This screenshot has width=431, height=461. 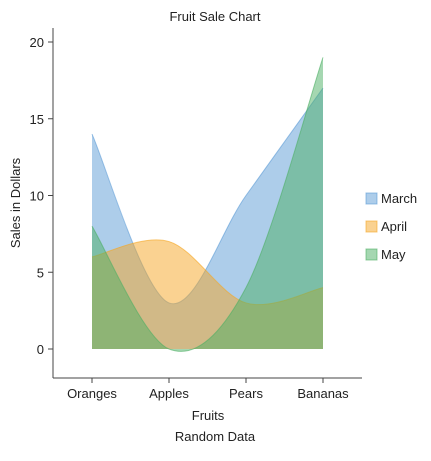 What do you see at coordinates (208, 415) in the screenshot?
I see `x-axis-title: Fruits` at bounding box center [208, 415].